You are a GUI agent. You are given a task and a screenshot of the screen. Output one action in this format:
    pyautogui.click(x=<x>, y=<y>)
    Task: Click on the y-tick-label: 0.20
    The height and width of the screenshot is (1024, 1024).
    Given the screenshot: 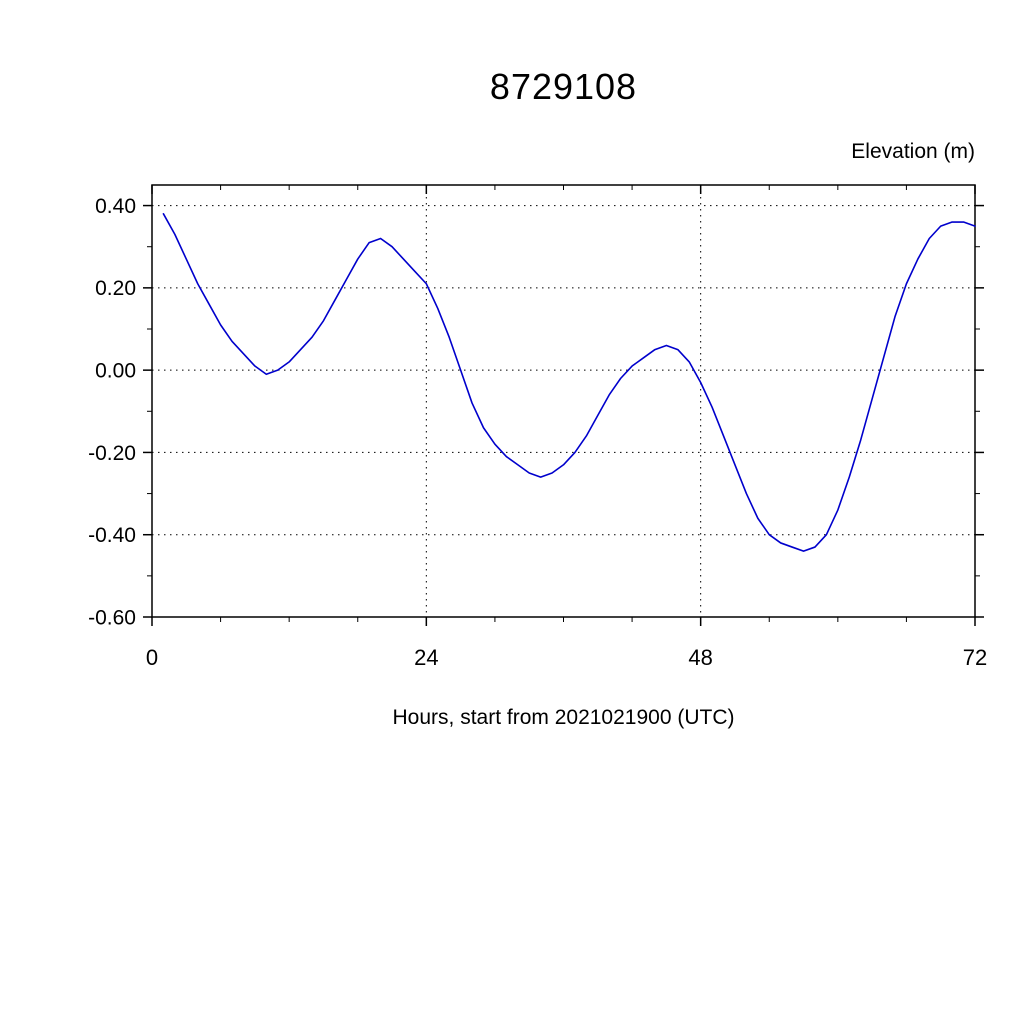 What is the action you would take?
    pyautogui.click(x=115, y=288)
    